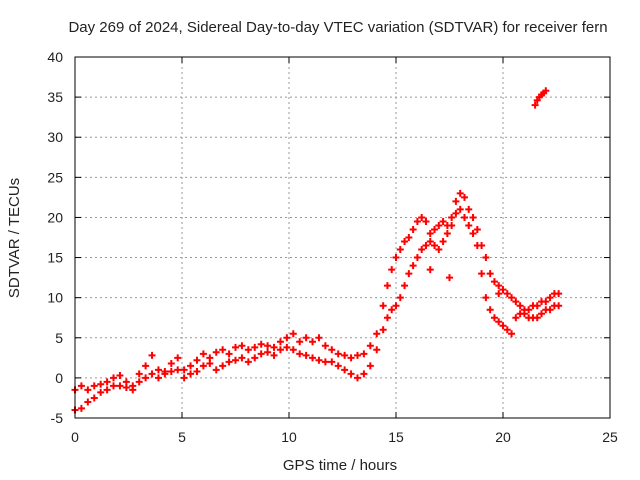 This screenshot has width=640, height=480. I want to click on y-tick-label: 0, so click(59, 378).